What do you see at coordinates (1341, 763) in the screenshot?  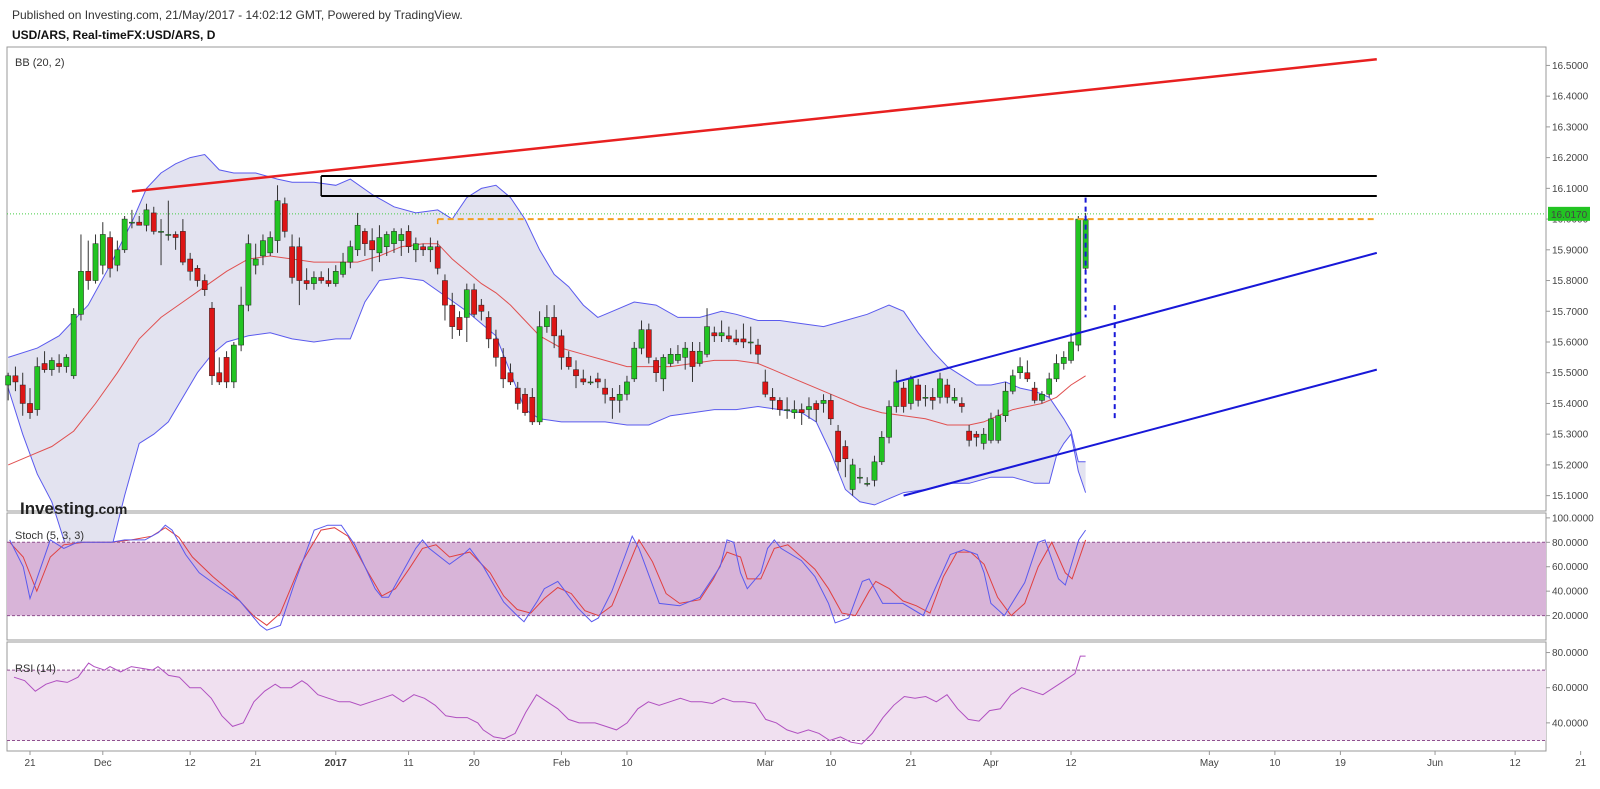 I see `time-tick-label: 19` at bounding box center [1341, 763].